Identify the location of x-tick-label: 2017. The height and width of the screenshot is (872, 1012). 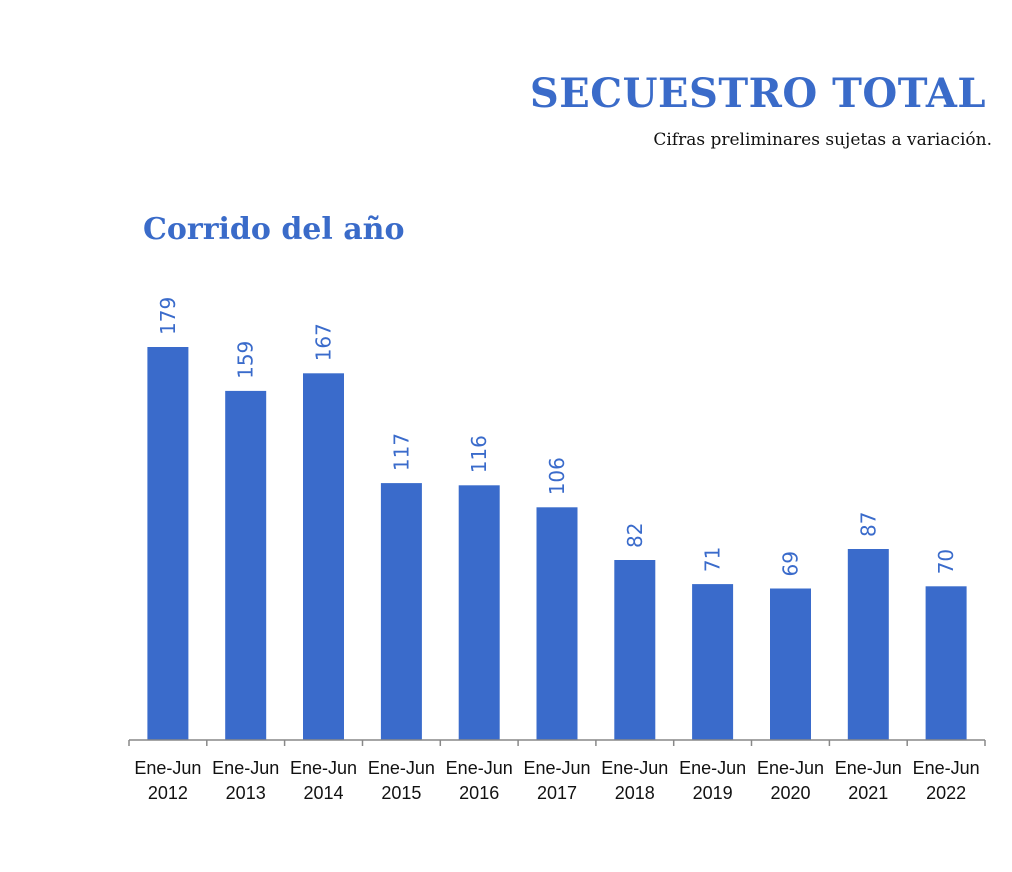
(557, 793).